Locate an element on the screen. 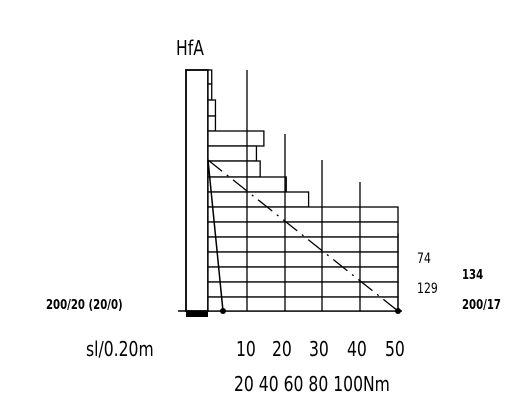 The width and height of the screenshot is (511, 402). marker-right is located at coordinates (398, 311).